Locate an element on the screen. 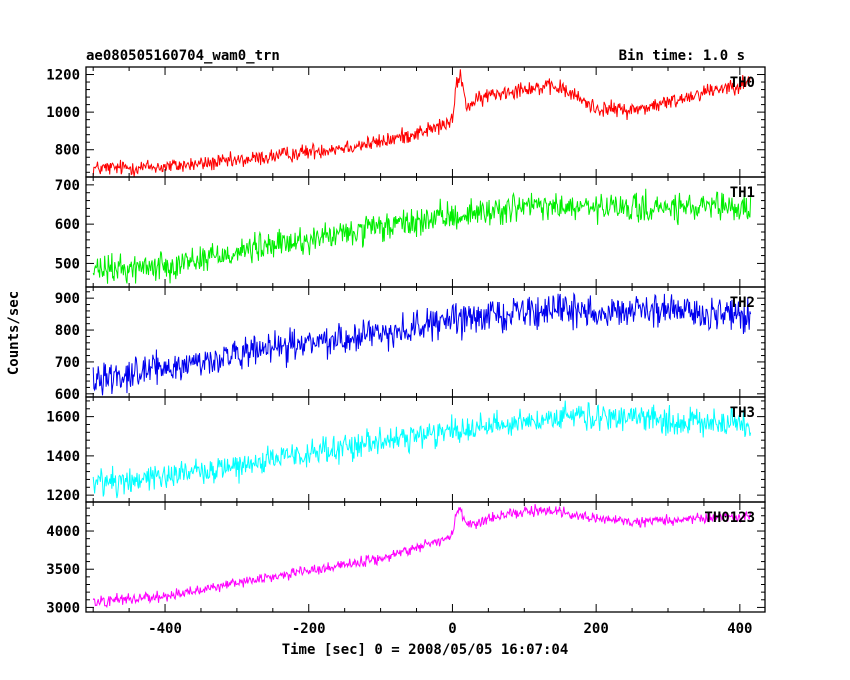 The image size is (850, 680). series-line-th0 is located at coordinates (421, 123).